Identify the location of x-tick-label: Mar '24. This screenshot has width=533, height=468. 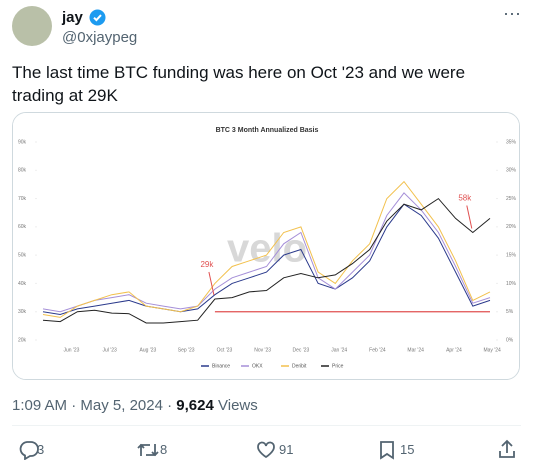
(415, 350).